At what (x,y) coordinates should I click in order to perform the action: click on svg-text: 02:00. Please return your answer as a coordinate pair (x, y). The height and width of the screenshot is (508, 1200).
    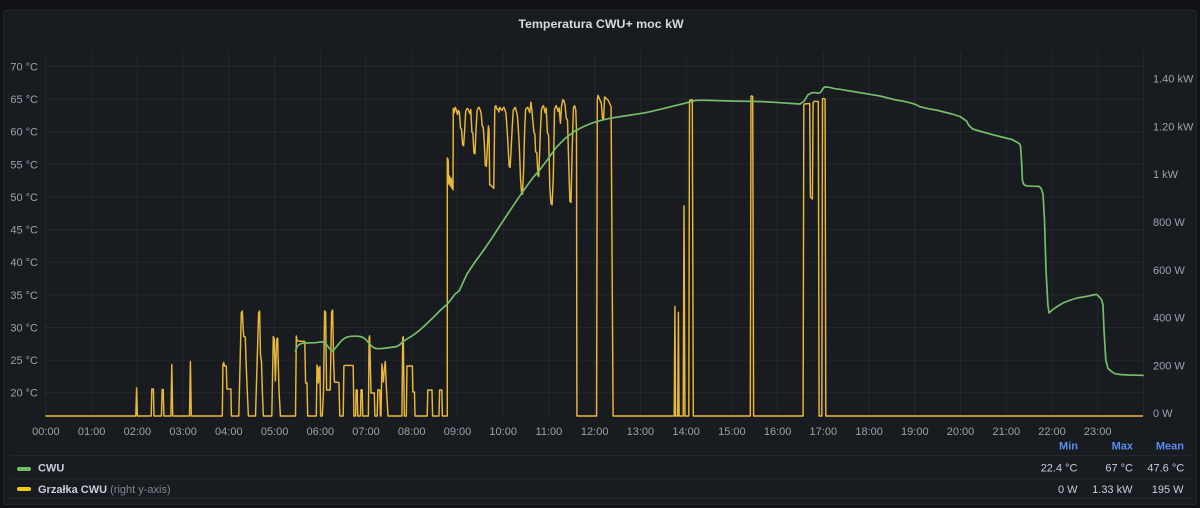
    Looking at the image, I should click on (138, 432).